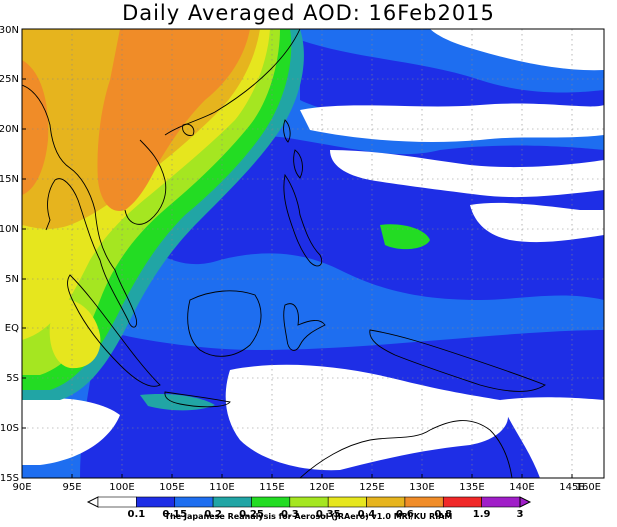  I want to click on lon-label: 90E, so click(21, 487).